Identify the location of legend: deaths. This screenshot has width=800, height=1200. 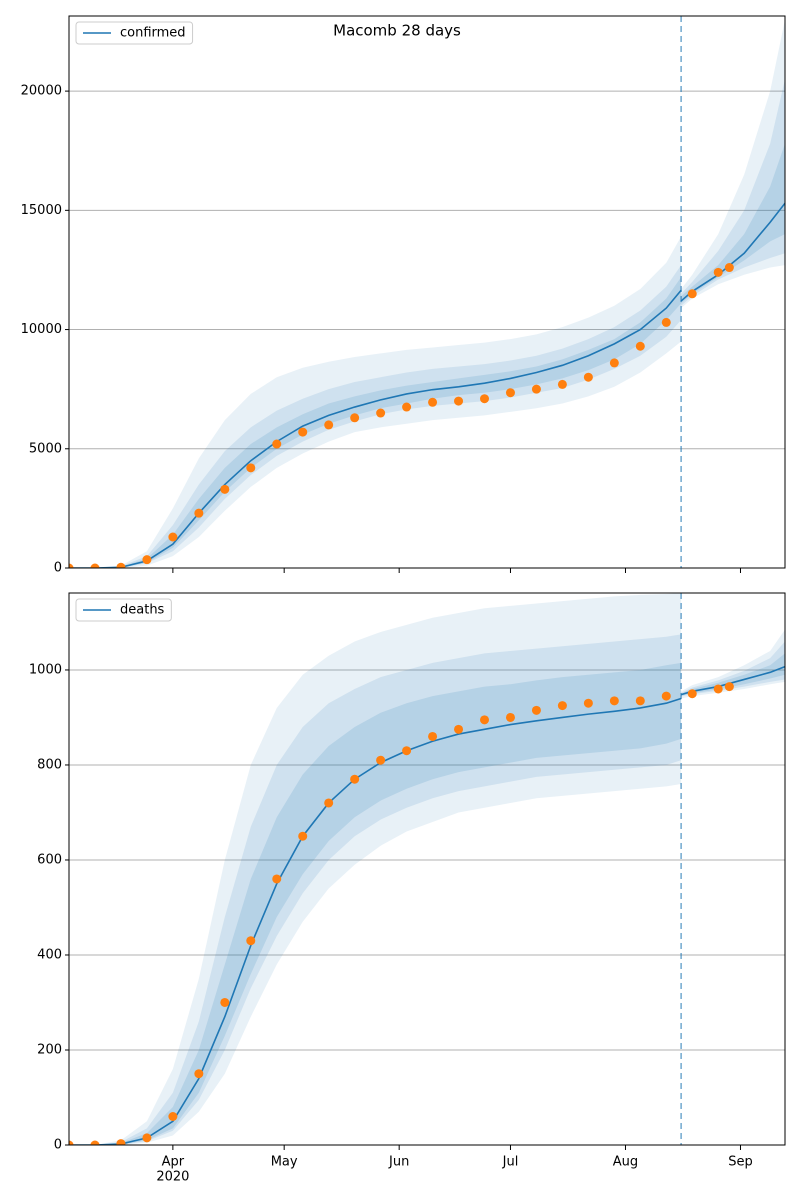
(123, 610).